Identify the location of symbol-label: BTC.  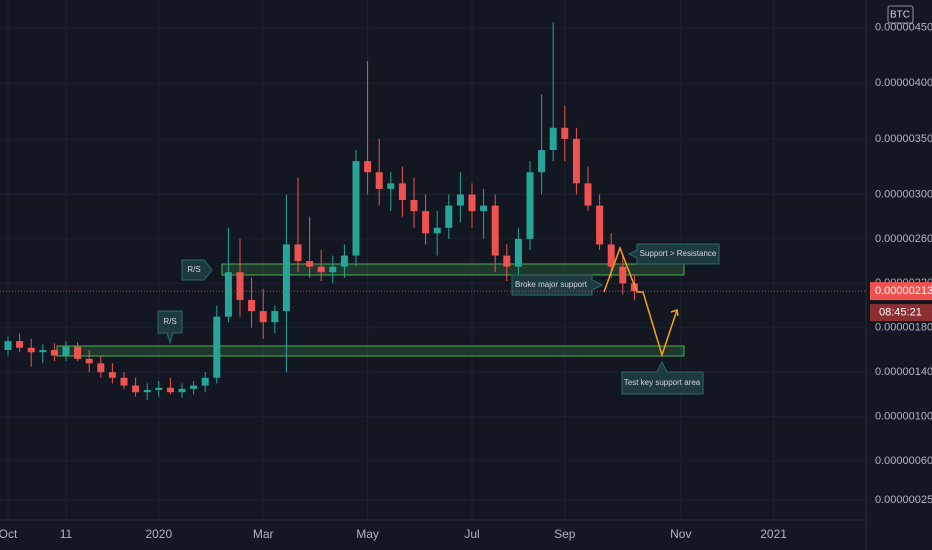
(900, 15).